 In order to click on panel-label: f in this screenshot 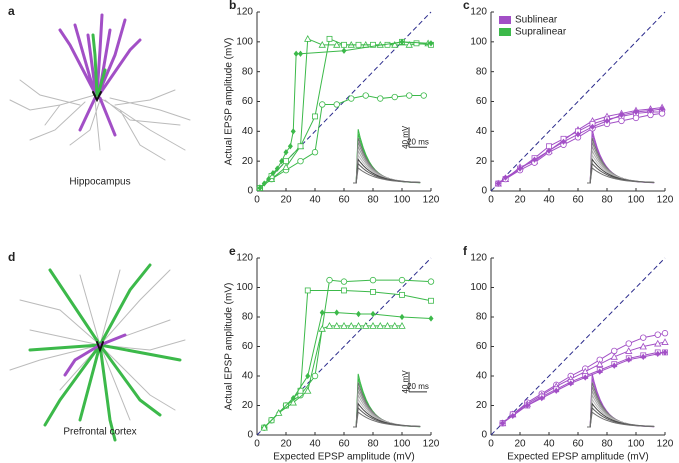, I will do `click(465, 251)`.